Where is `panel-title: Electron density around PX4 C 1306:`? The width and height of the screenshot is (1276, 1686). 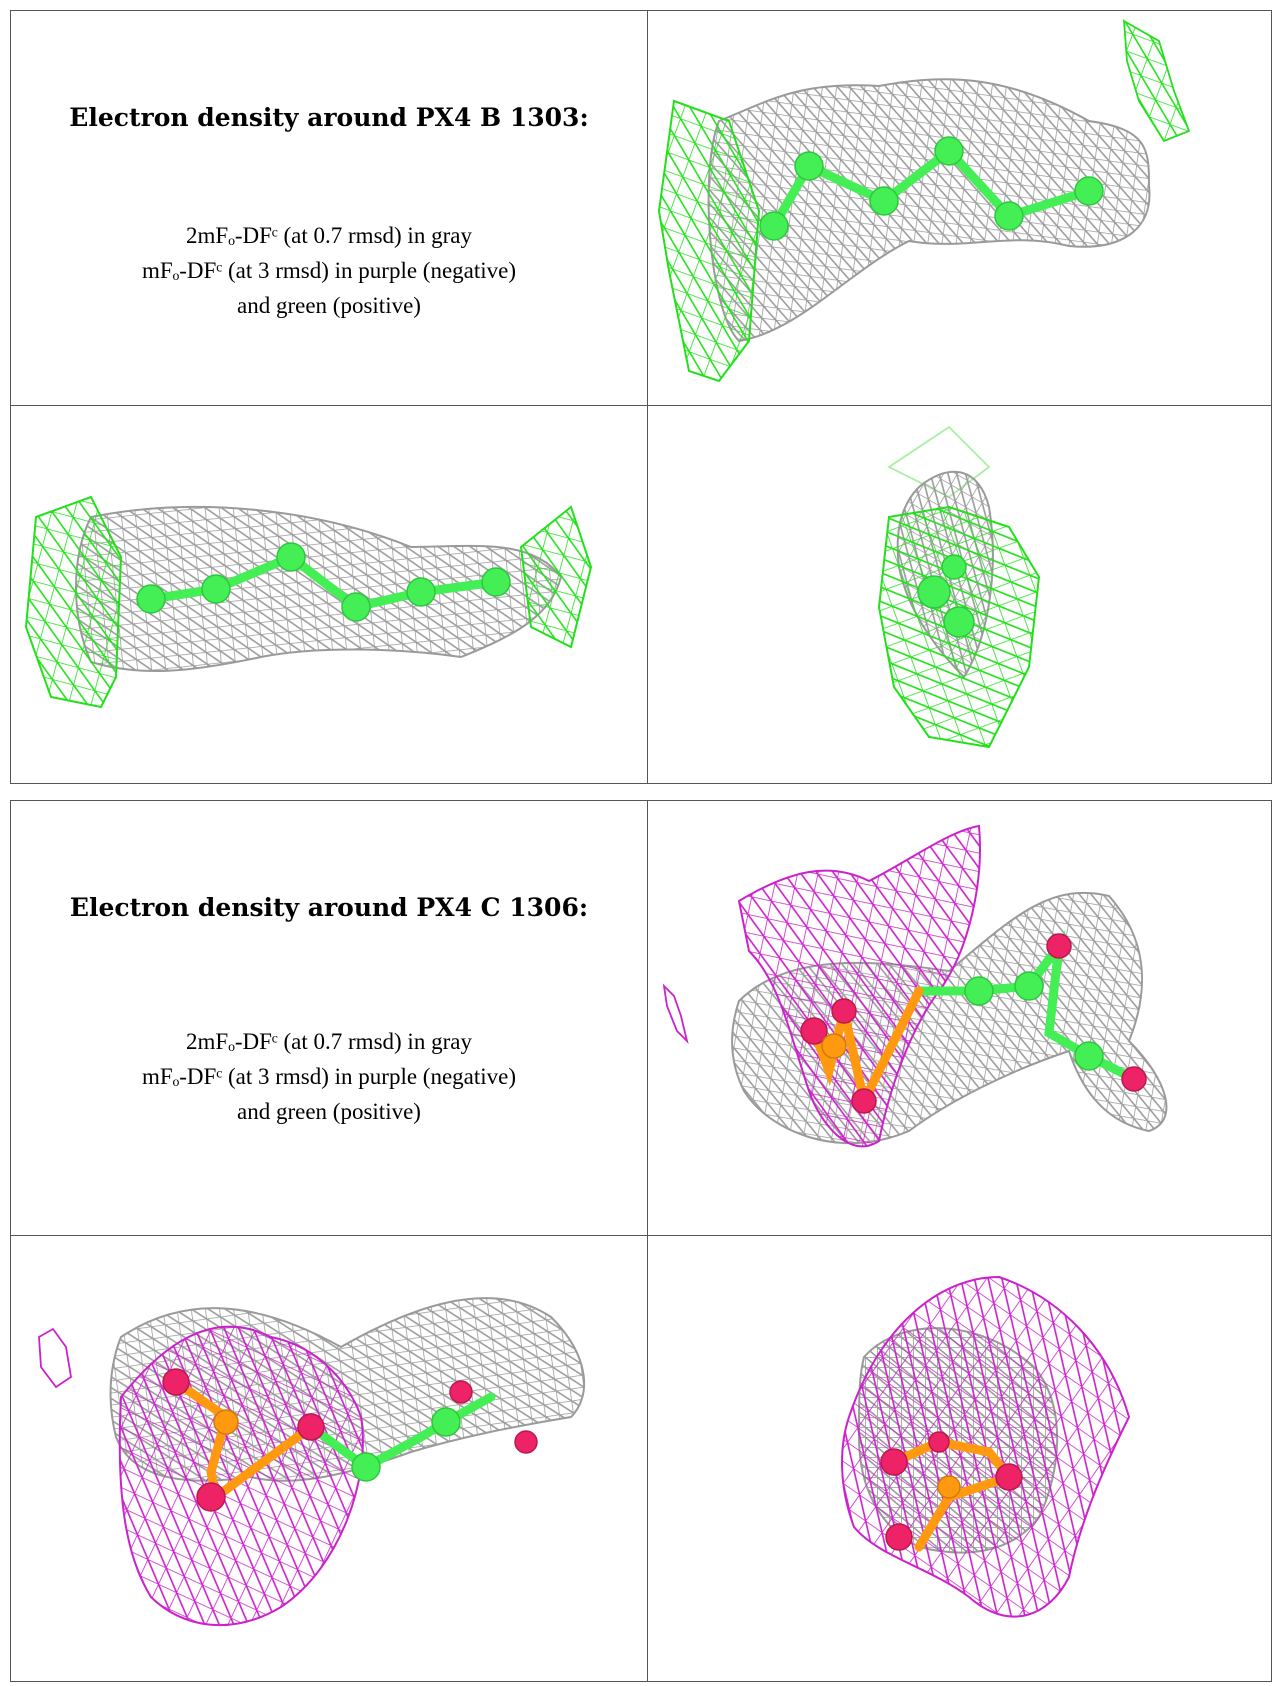 panel-title: Electron density around PX4 C 1306: is located at coordinates (329, 907).